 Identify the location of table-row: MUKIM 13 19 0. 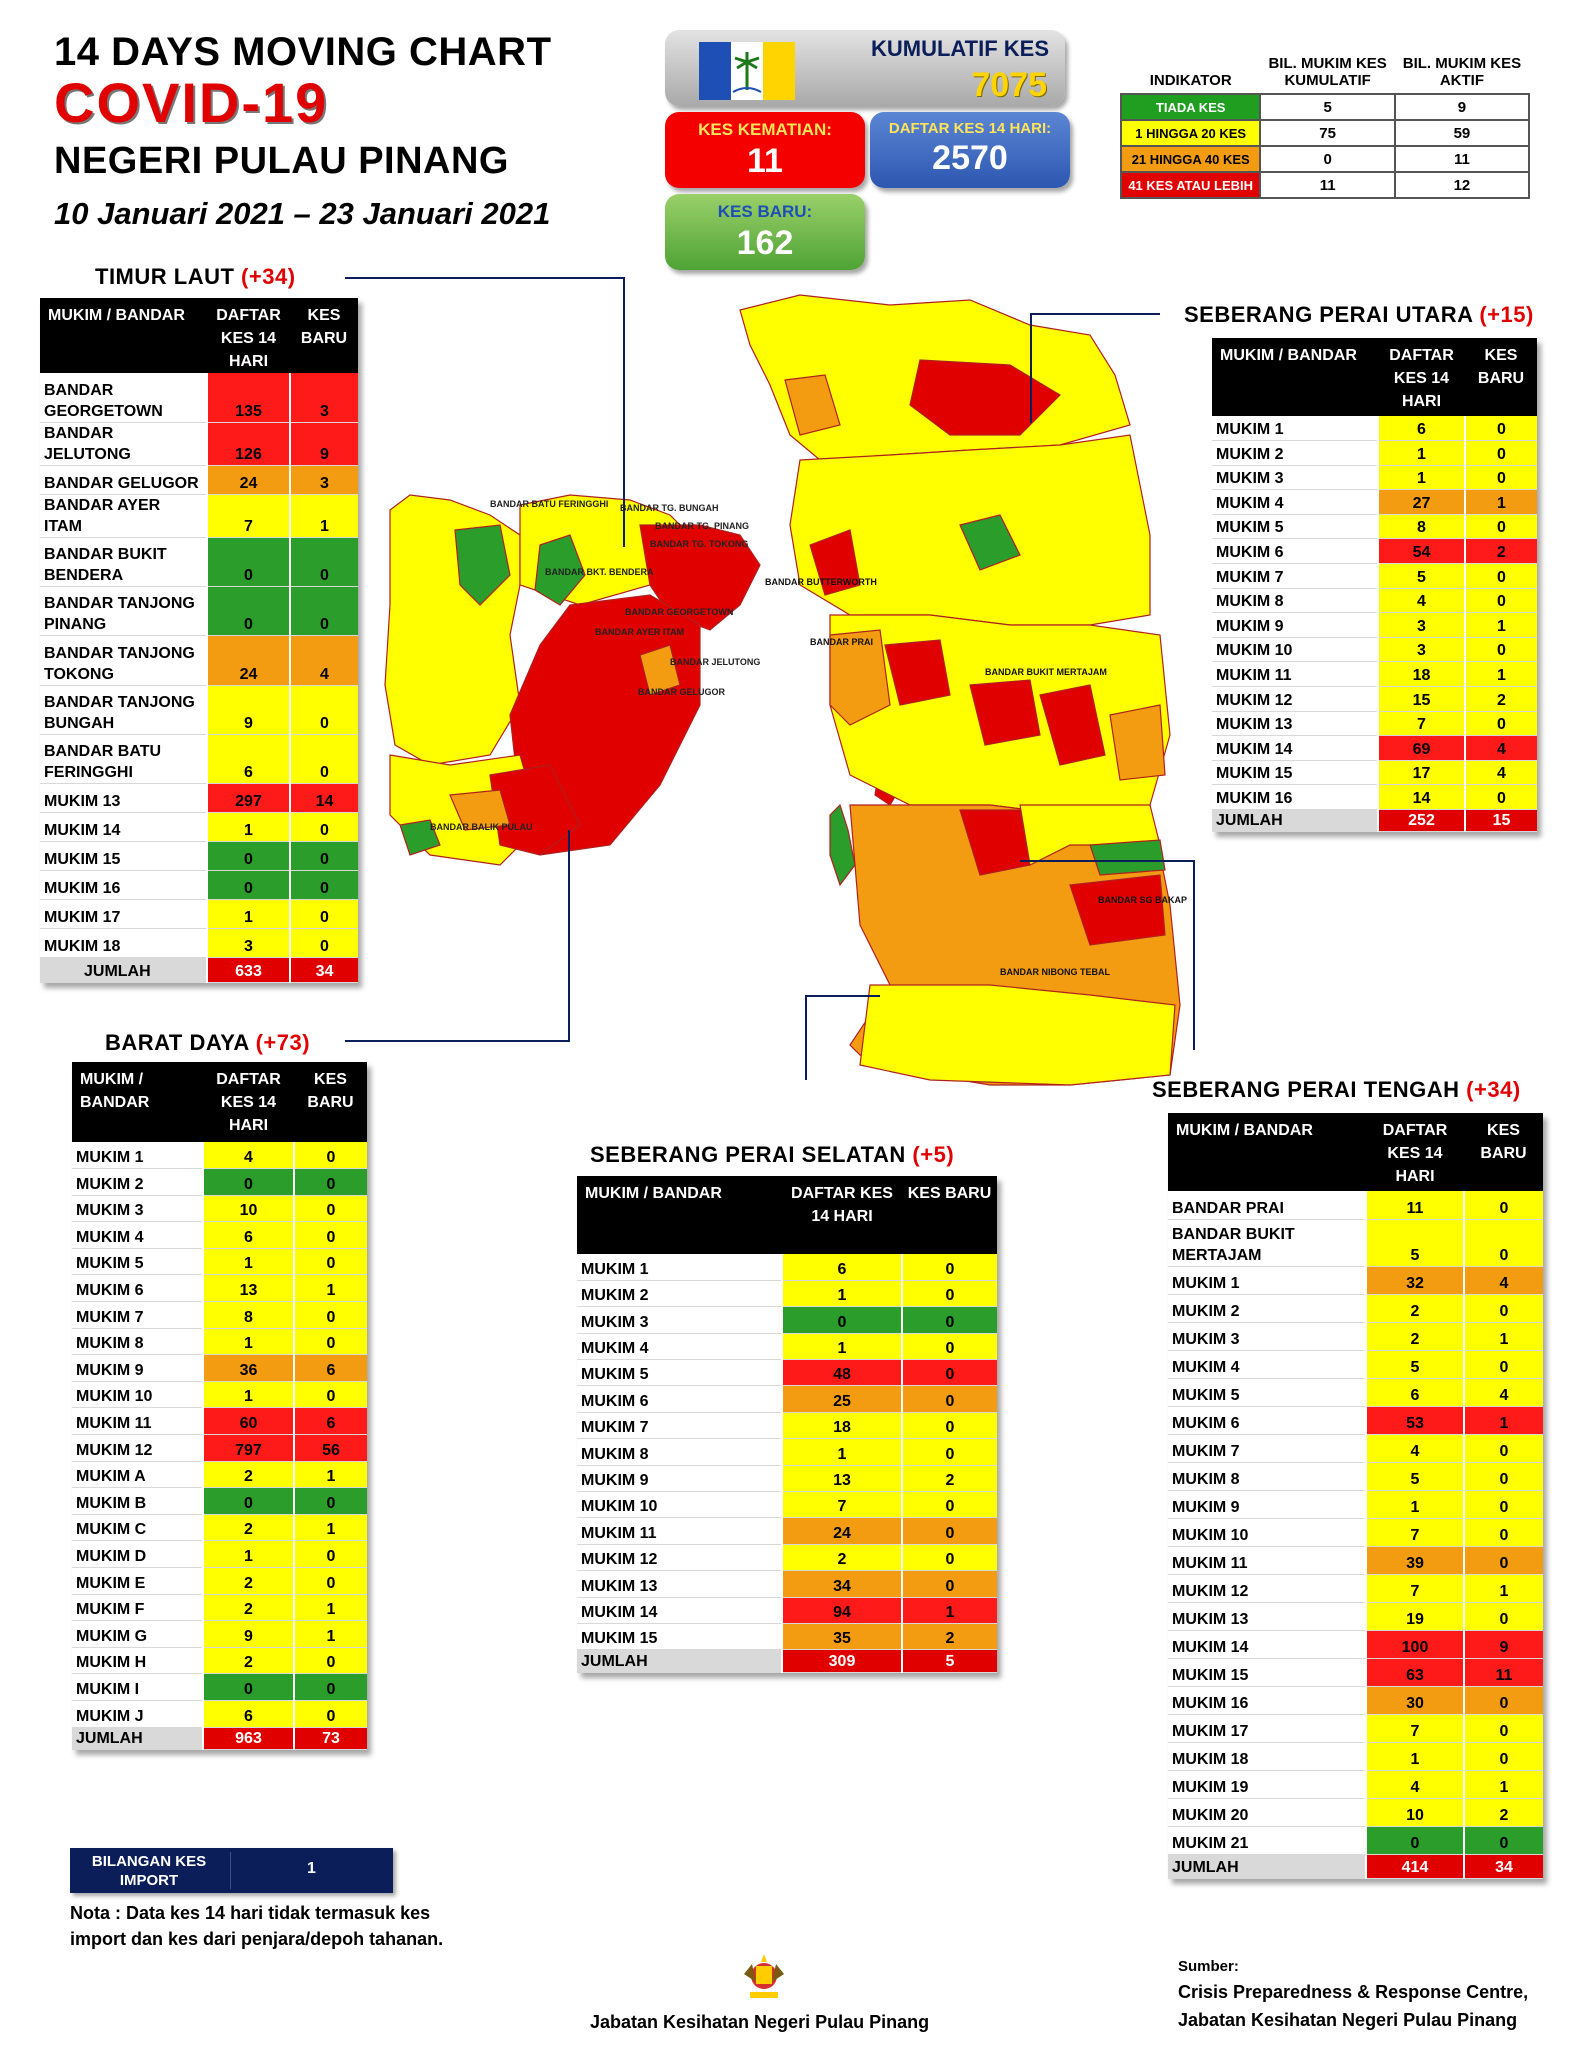
(1355, 1617).